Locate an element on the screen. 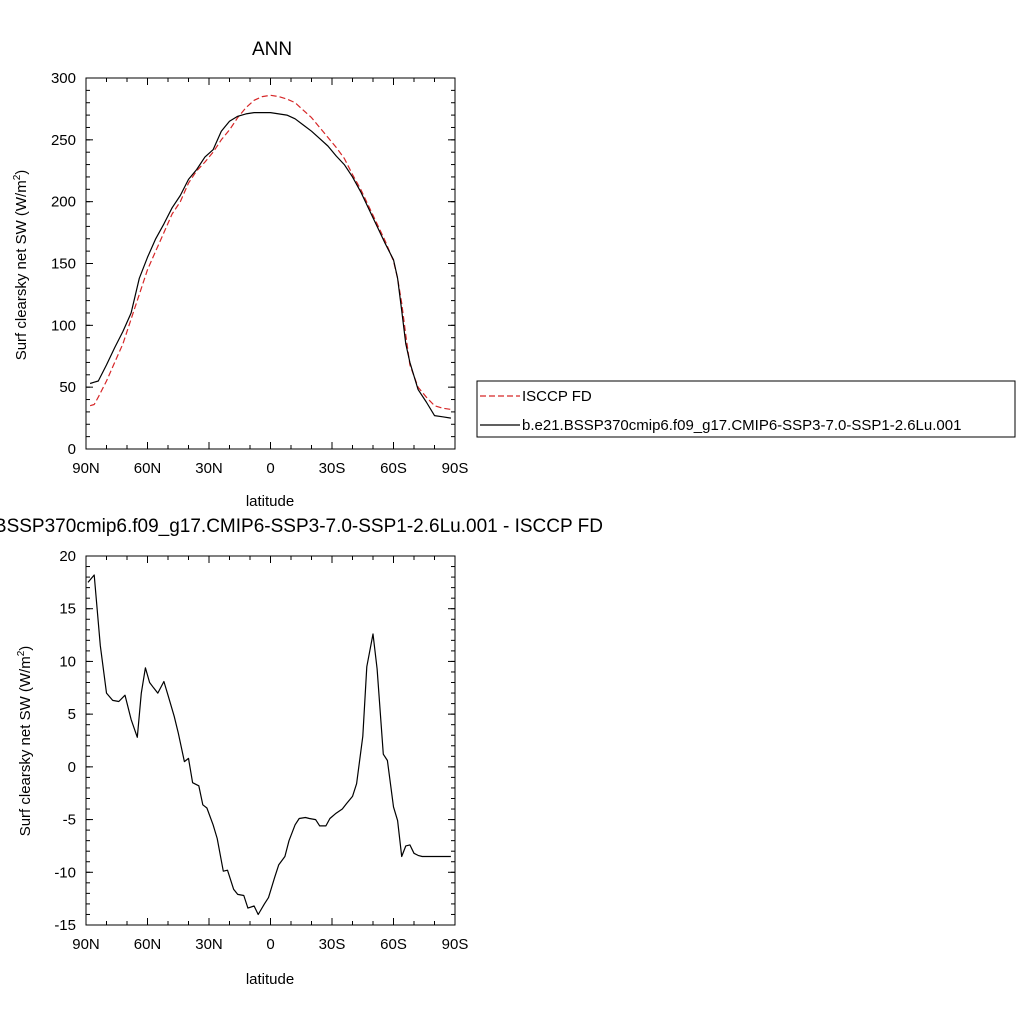  legend-box is located at coordinates (746, 409).